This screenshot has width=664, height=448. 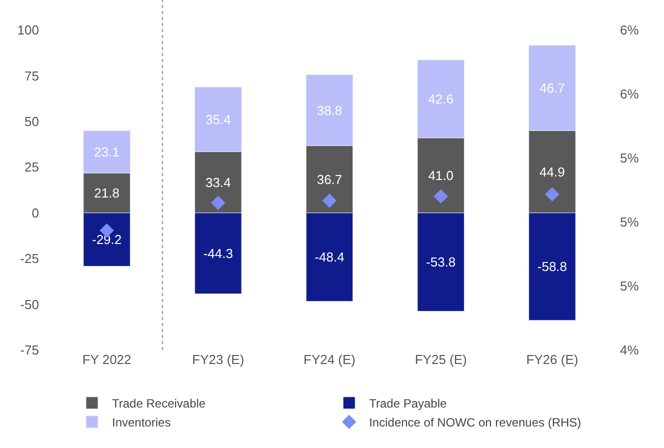 I want to click on data-label: -53.8, so click(x=441, y=262).